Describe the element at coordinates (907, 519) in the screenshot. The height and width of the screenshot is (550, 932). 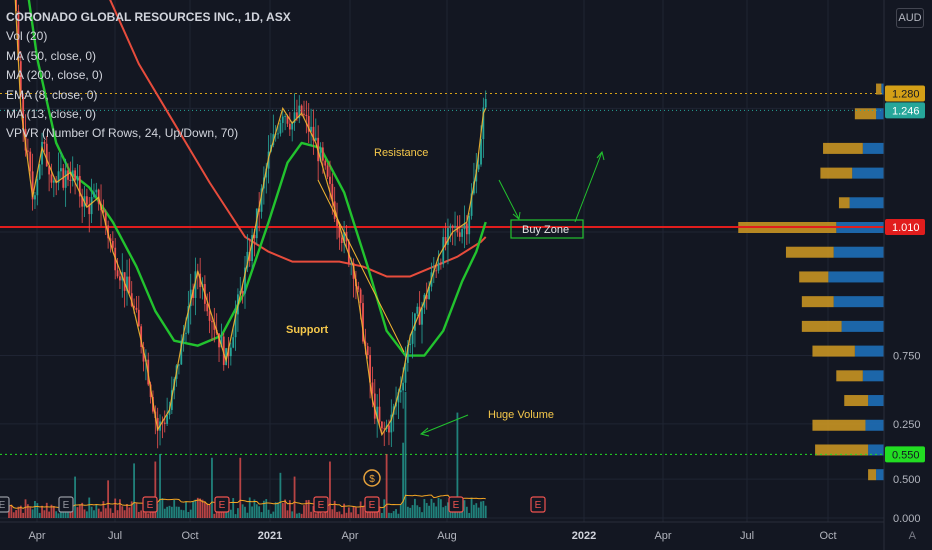
I see `price-axis-label: 0.000` at that location.